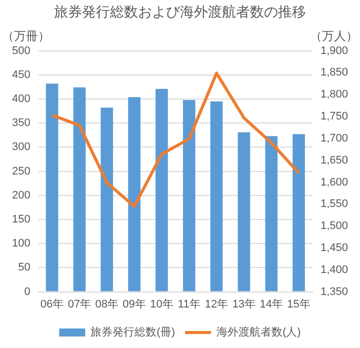 Image resolution: width=360 pixels, height=348 pixels. What do you see at coordinates (334, 292) in the screenshot?
I see `y2-tick-label: 1,350` at bounding box center [334, 292].